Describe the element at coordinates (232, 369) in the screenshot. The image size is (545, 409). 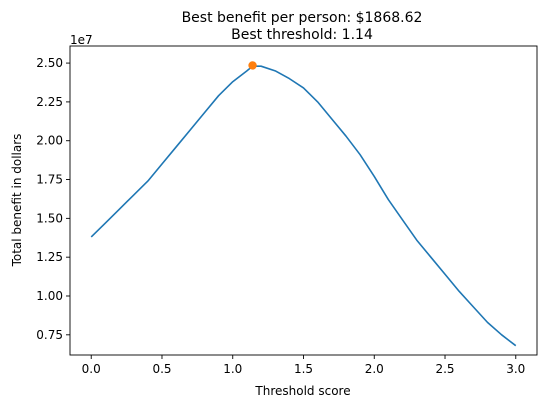
I see `x-tick-label: 1.0` at that location.